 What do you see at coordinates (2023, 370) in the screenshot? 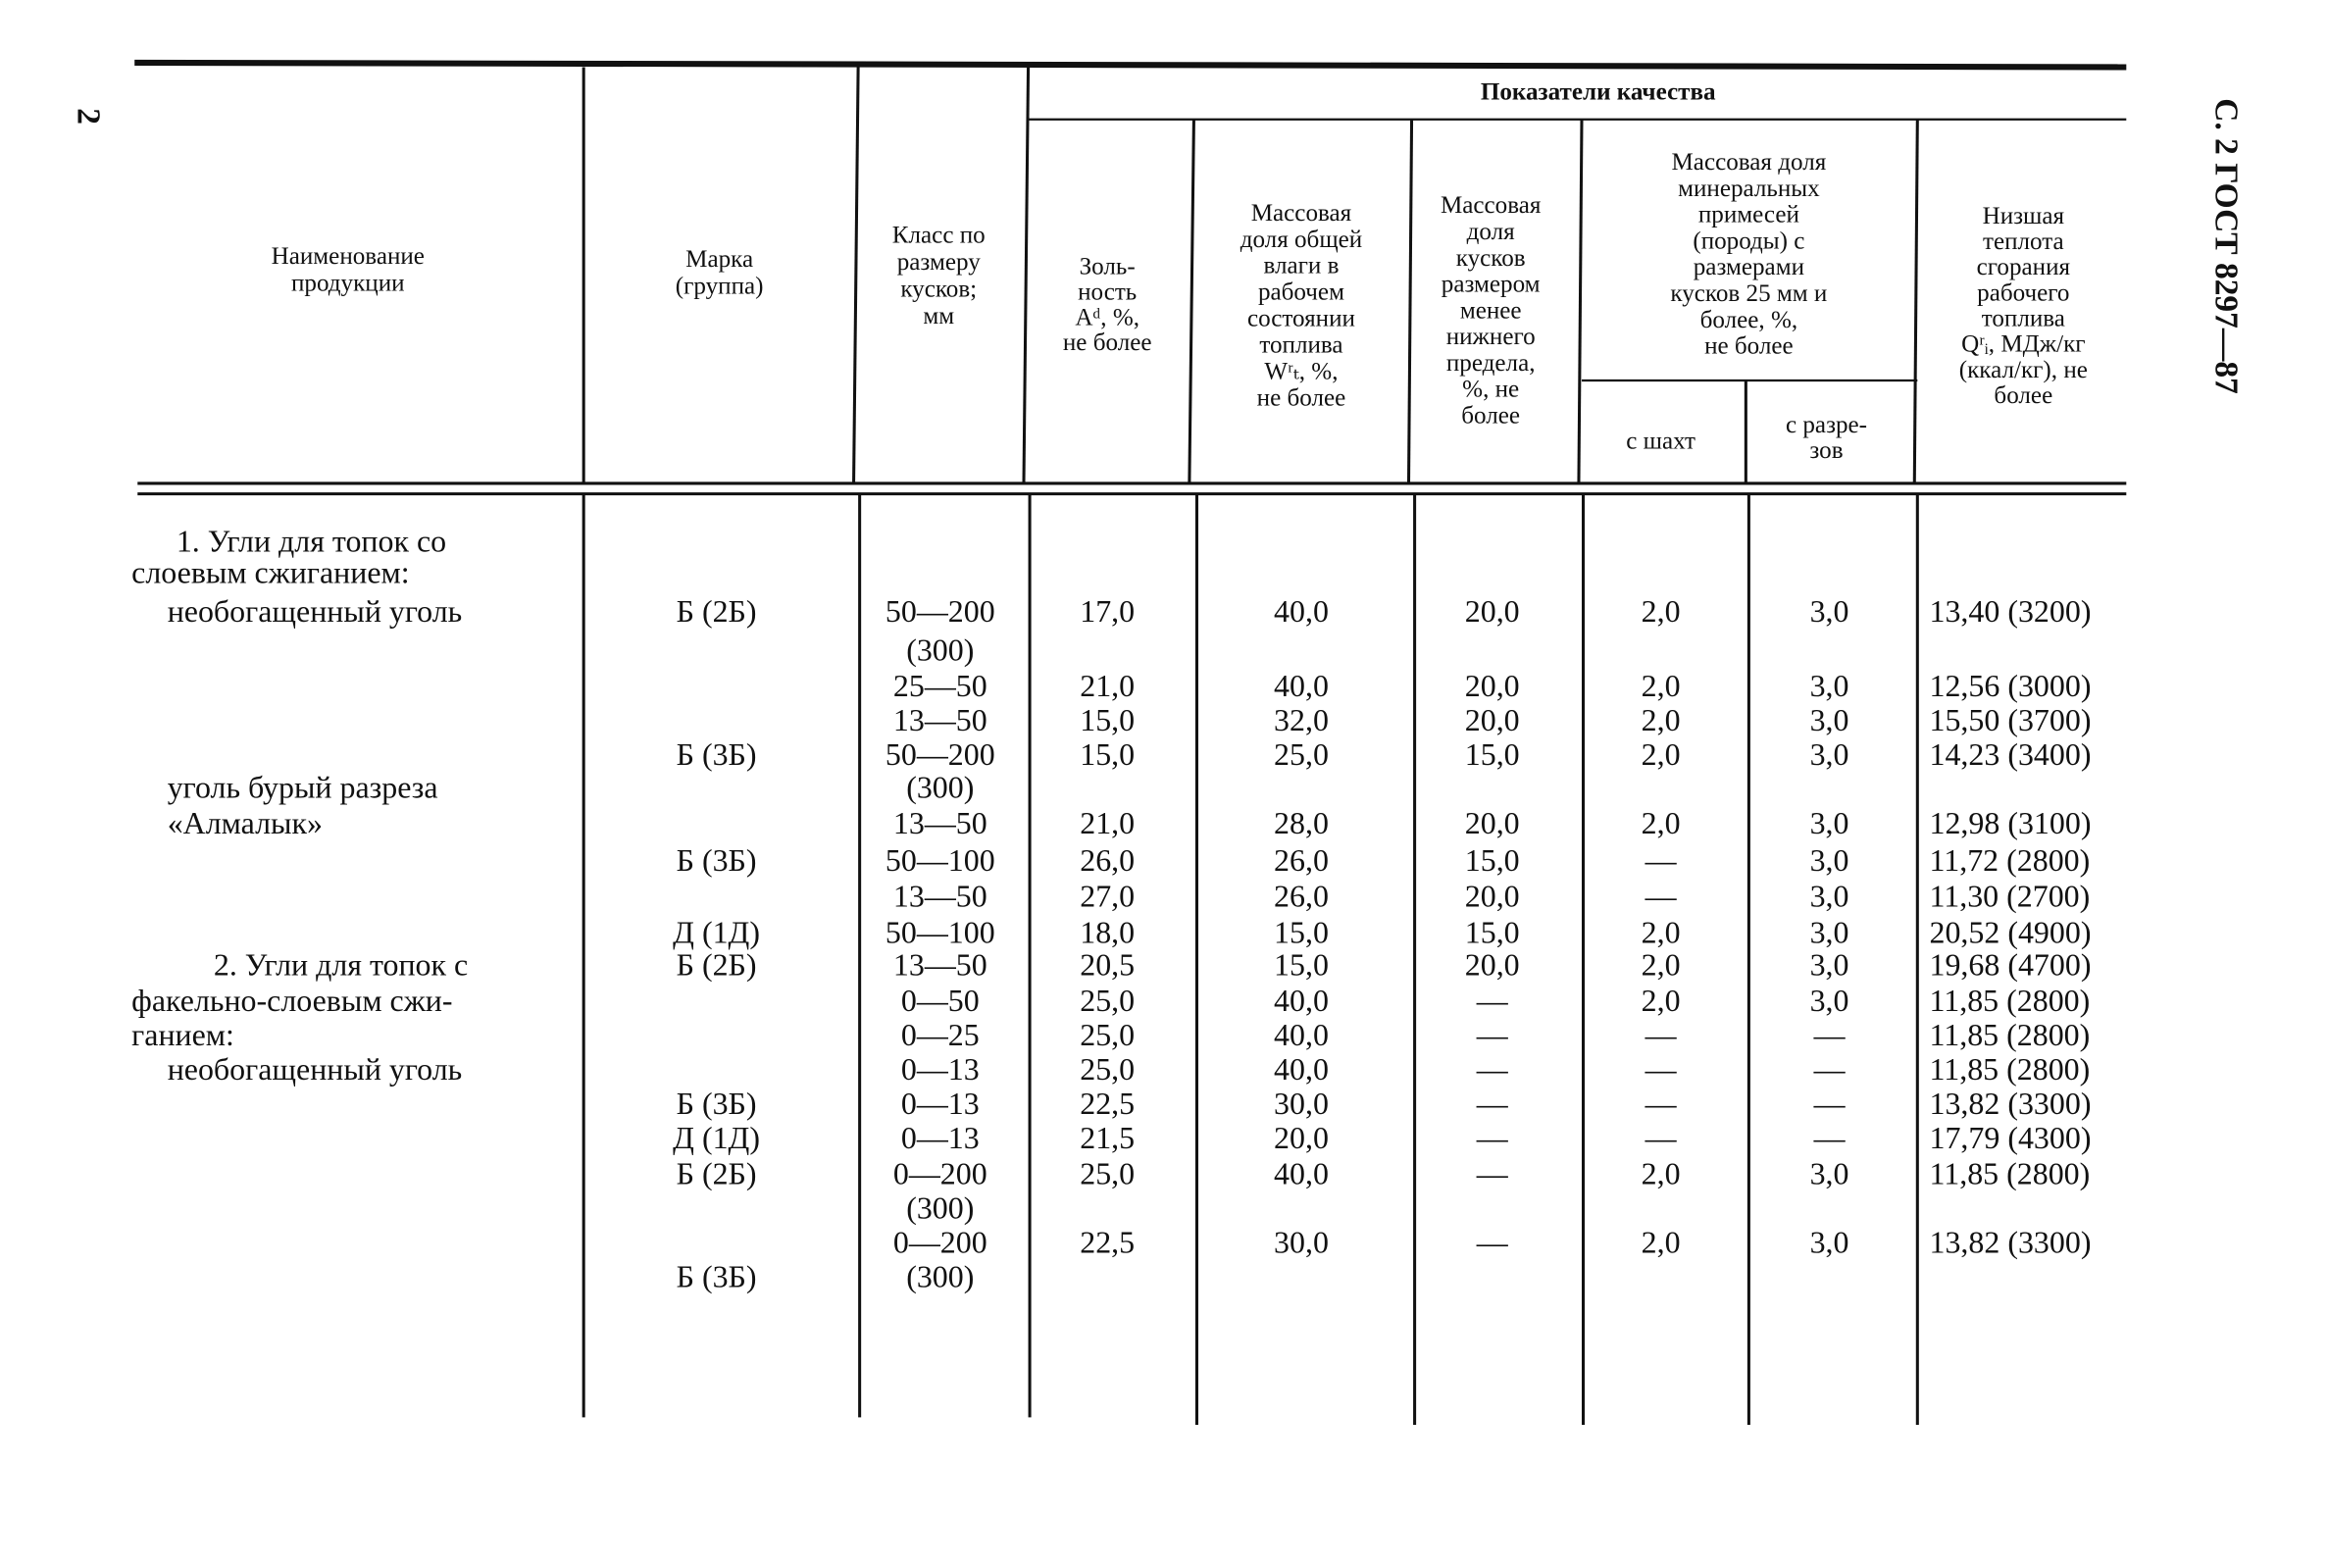
I see `column-header: (ккал/кг), не` at bounding box center [2023, 370].